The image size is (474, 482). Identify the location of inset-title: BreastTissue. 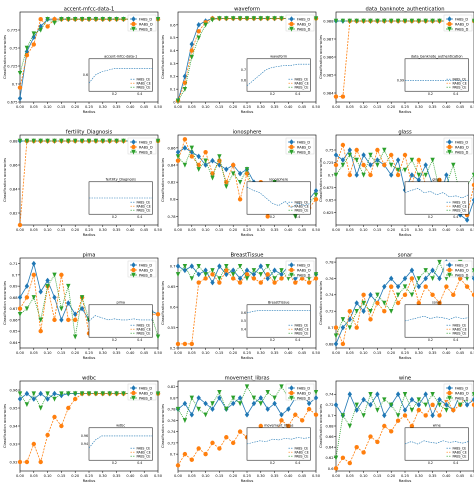
(279, 303).